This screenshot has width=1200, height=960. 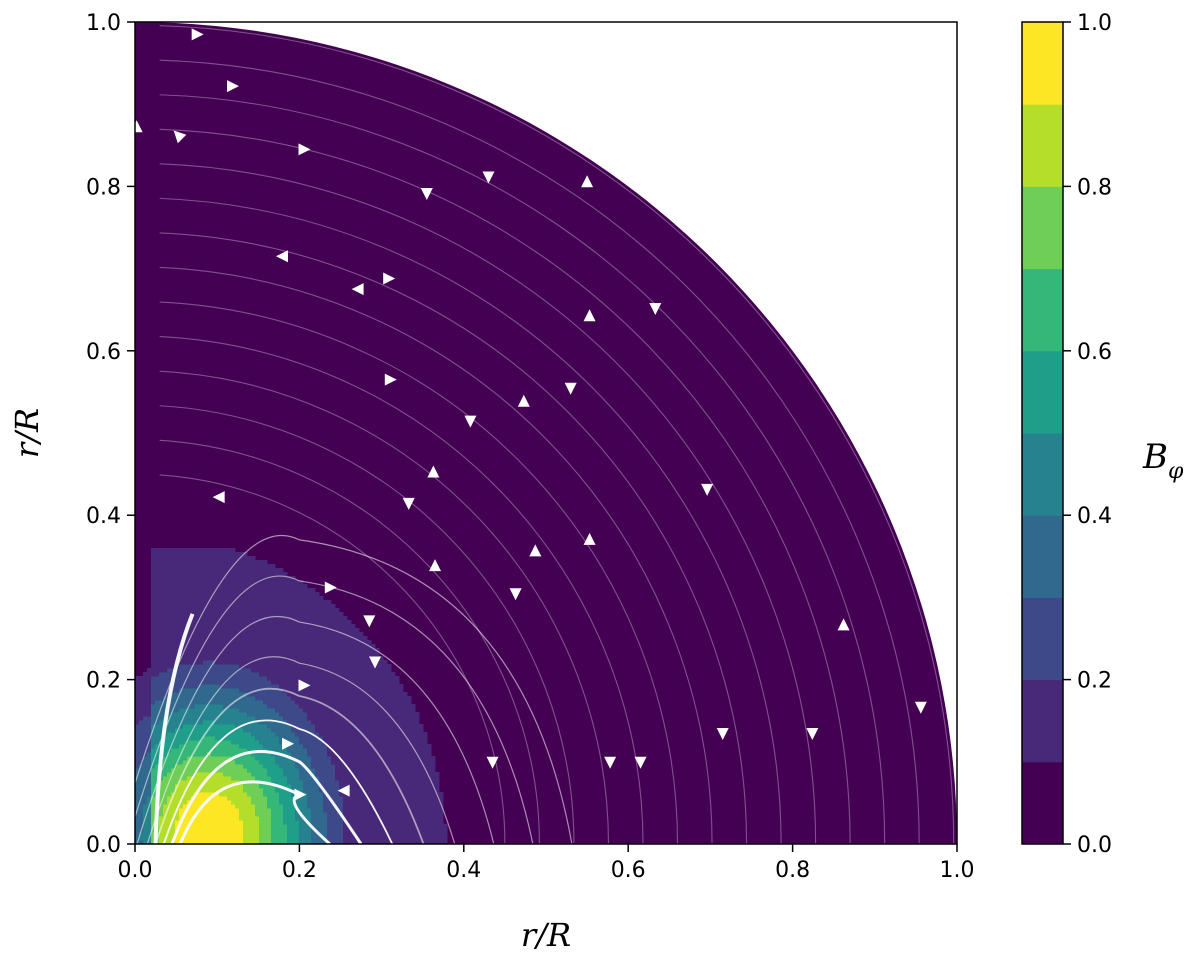 I want to click on colorbar-label-subscript: φ, so click(x=1176, y=471).